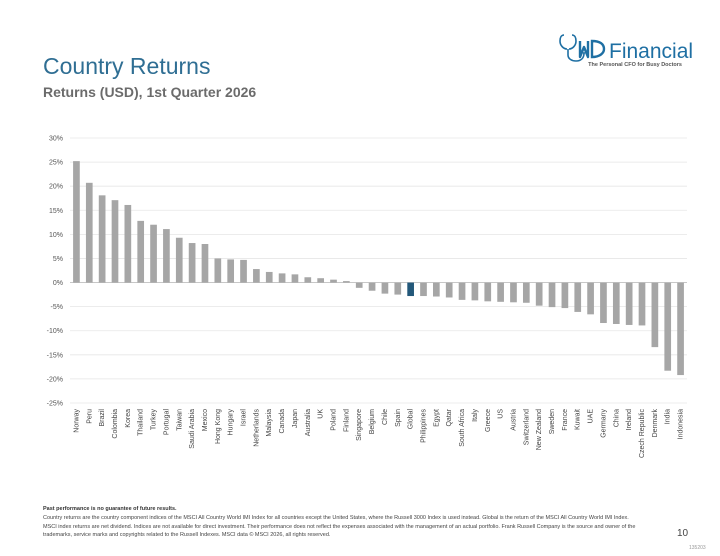 The height and width of the screenshot is (556, 720). I want to click on page-number: 10, so click(683, 533).